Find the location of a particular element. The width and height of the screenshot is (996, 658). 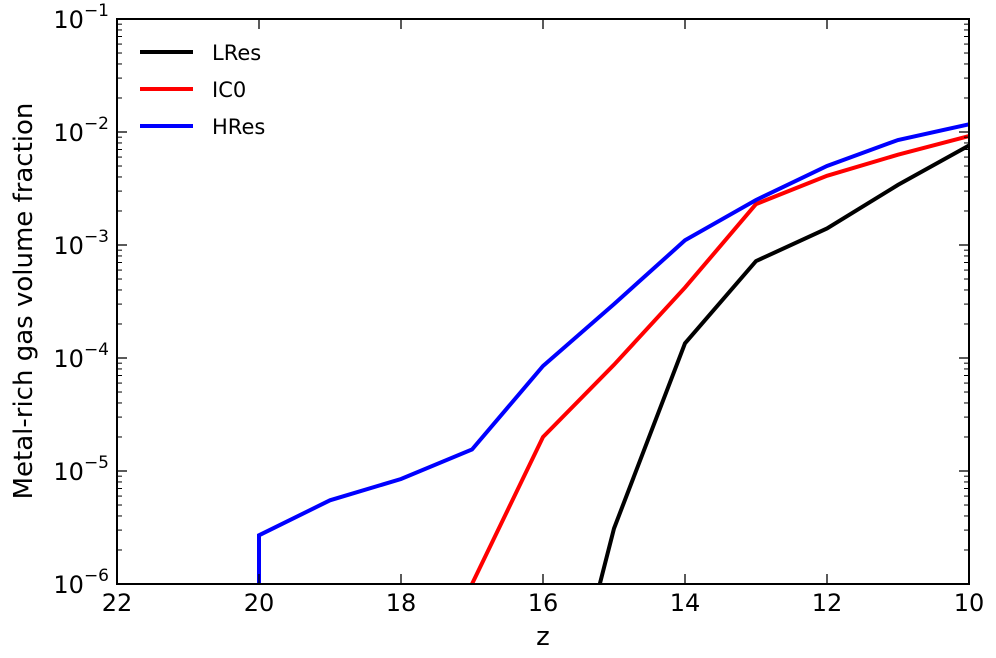

y-tick-label: 10⁻⁵ is located at coordinates (81, 469).